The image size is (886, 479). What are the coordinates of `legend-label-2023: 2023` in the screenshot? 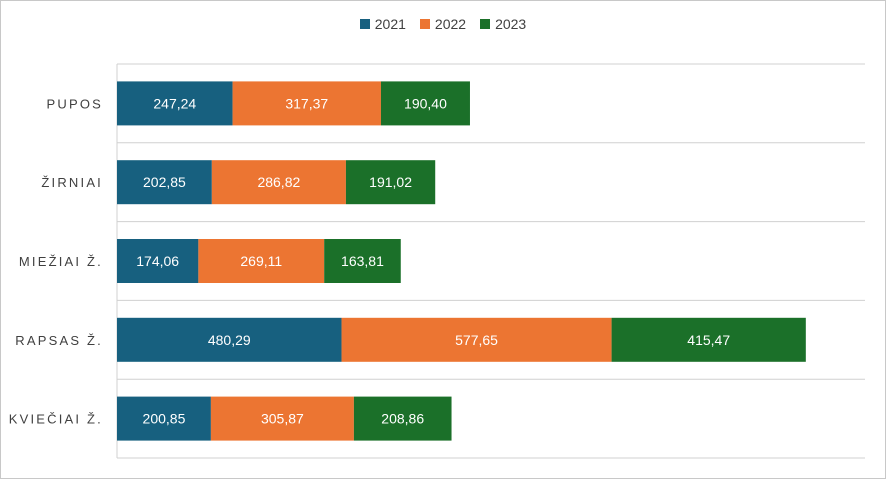 It's located at (511, 24).